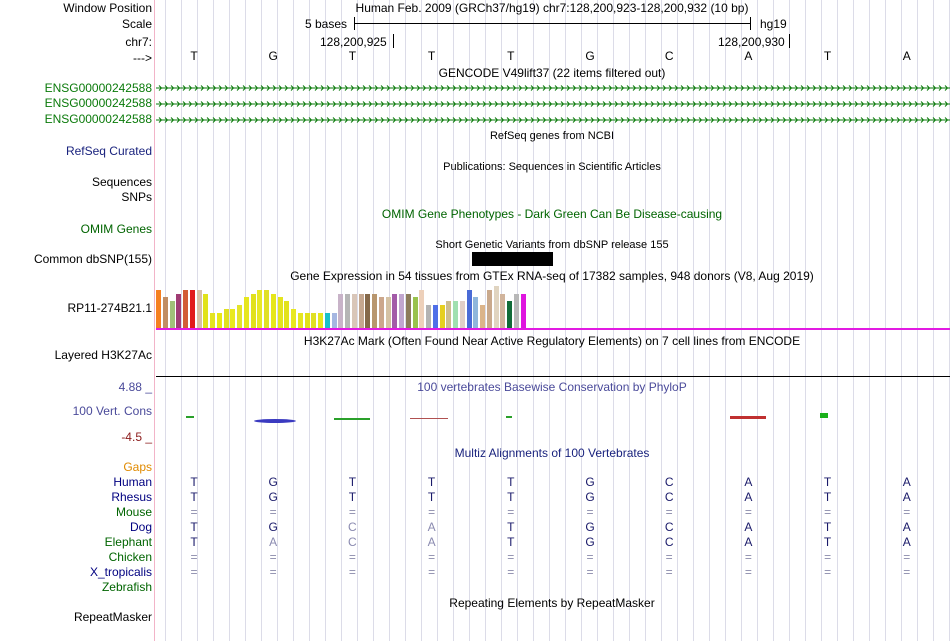  I want to click on species-label-chicken: Chicken, so click(130, 557).